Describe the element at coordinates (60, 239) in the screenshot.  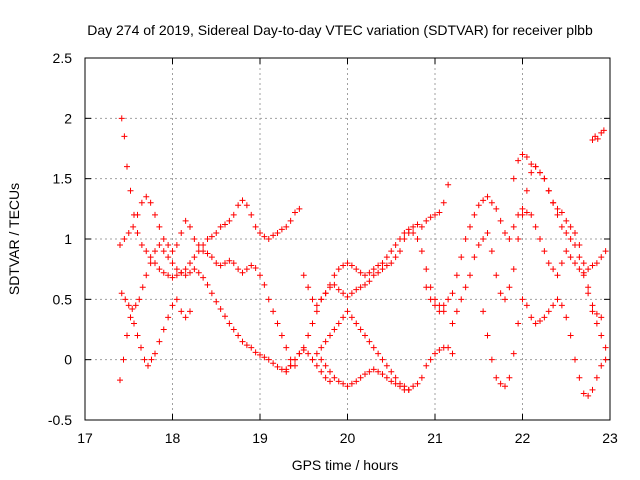
I see `y-tick-labels: -0.5 0 0.5 1 1.5 2 2.5` at that location.